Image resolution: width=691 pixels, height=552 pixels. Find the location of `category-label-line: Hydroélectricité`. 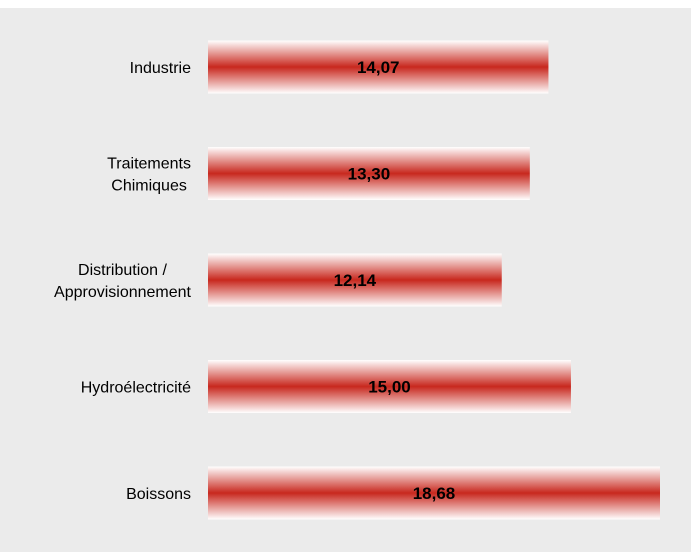

category-label-line: Hydroélectricité is located at coordinates (136, 388).